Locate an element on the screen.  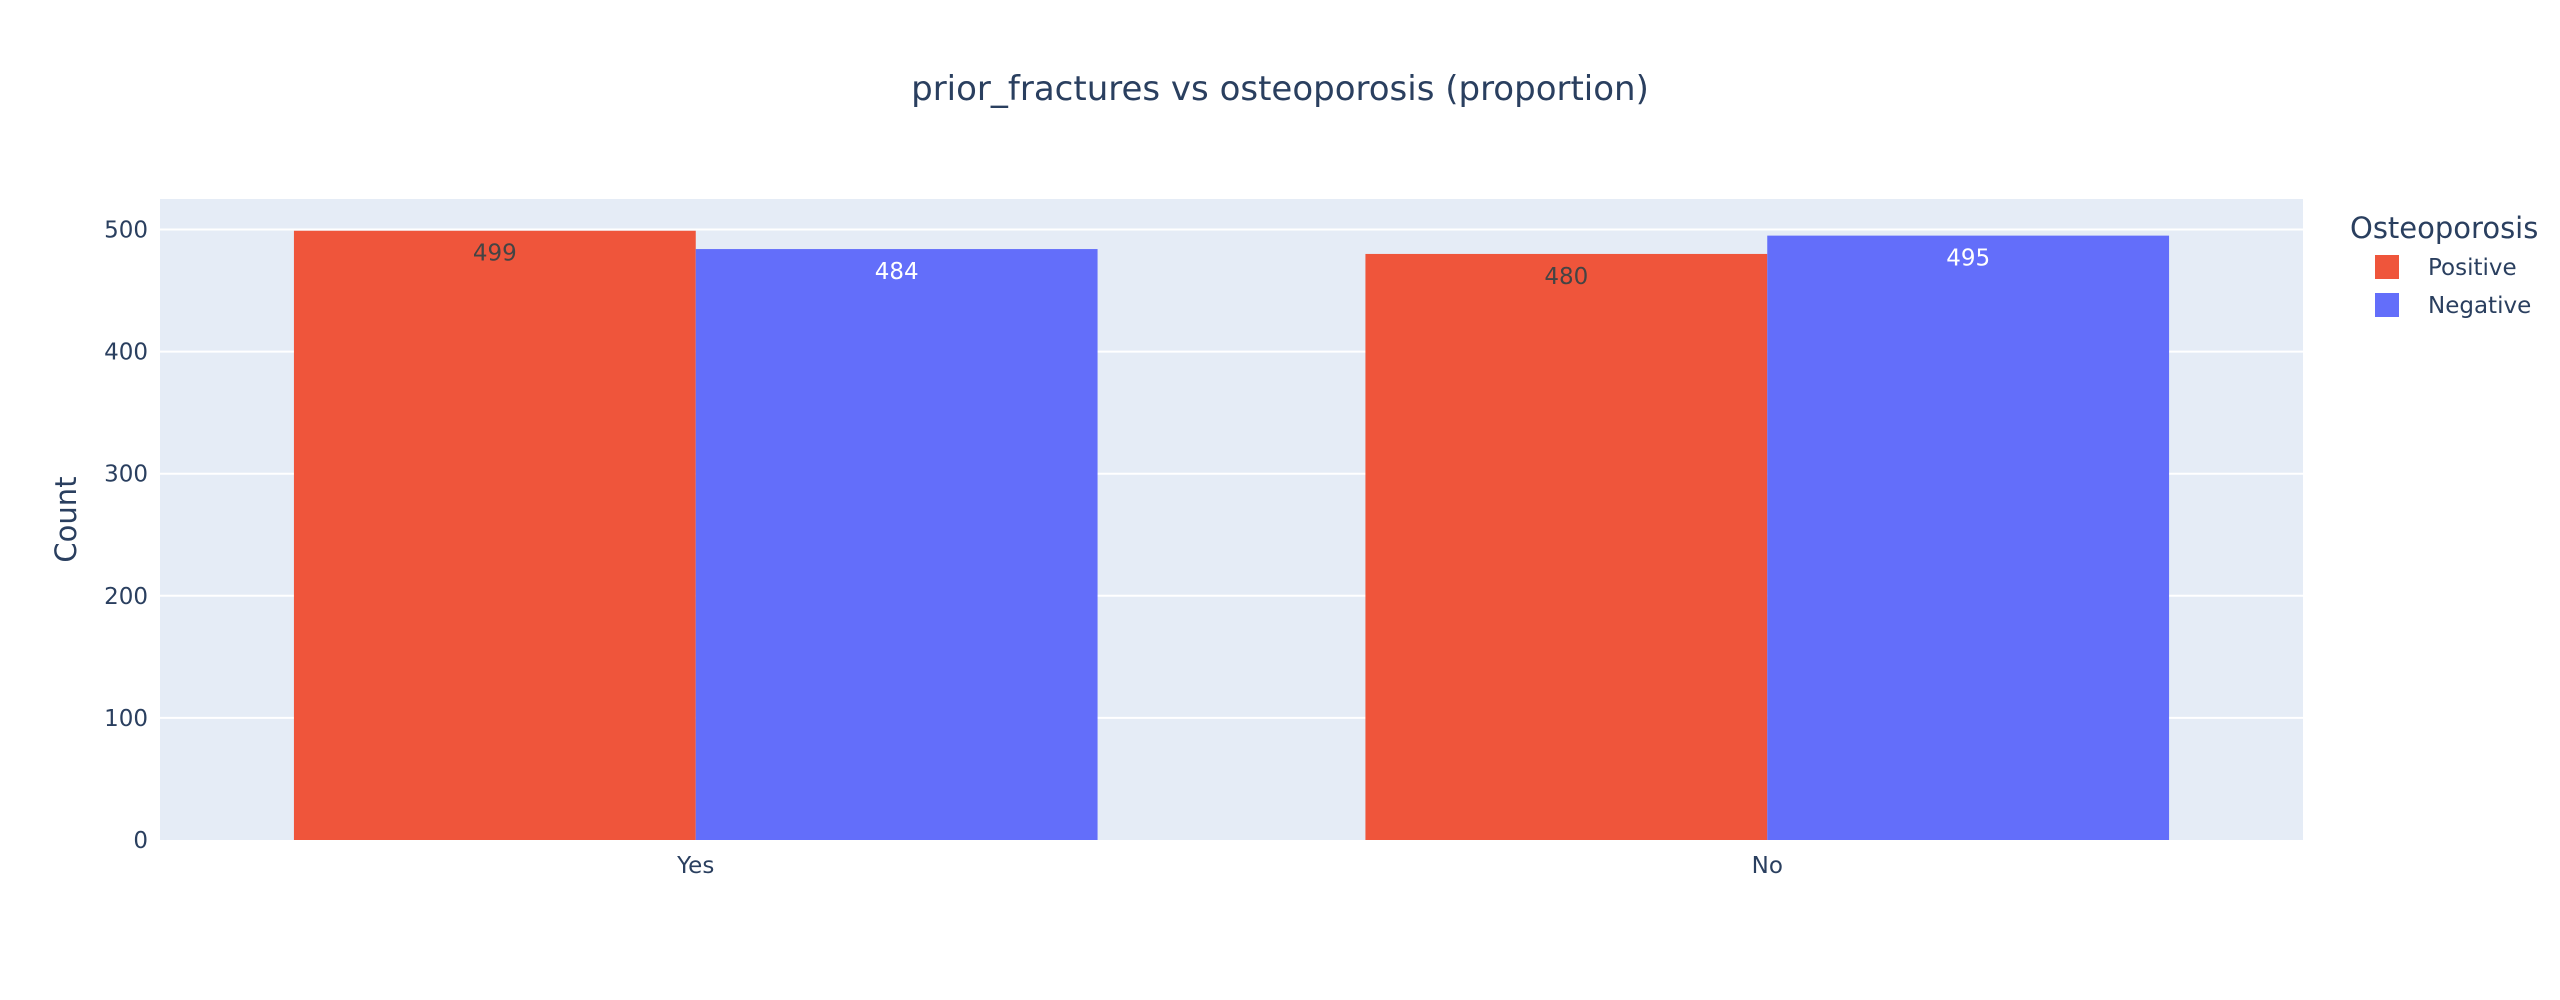
y-tick-label: 0 is located at coordinates (140, 841).